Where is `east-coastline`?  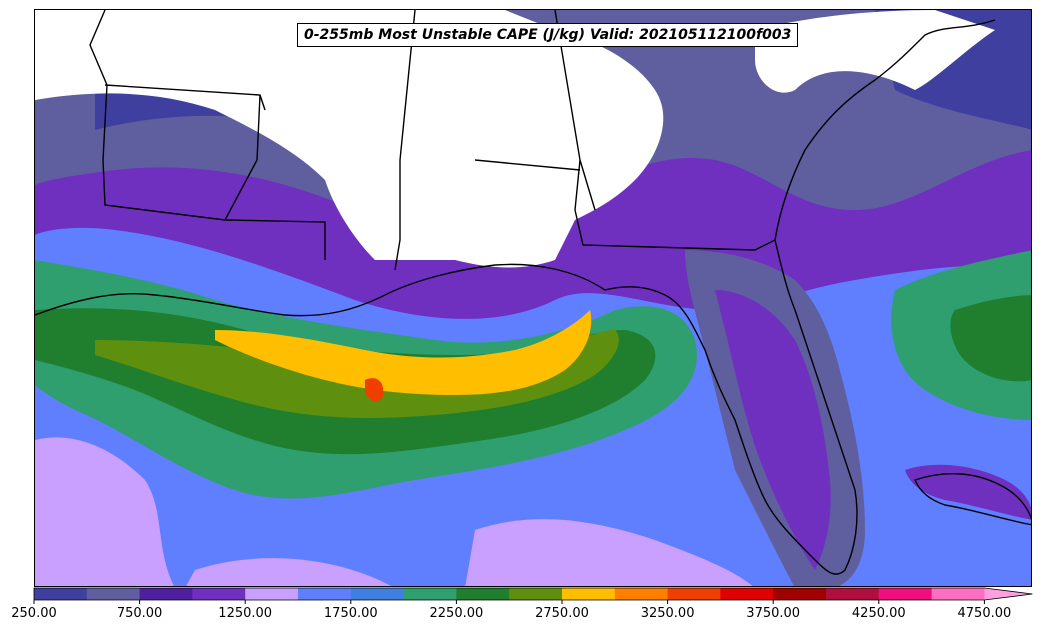
east-coastline is located at coordinates (885, 130).